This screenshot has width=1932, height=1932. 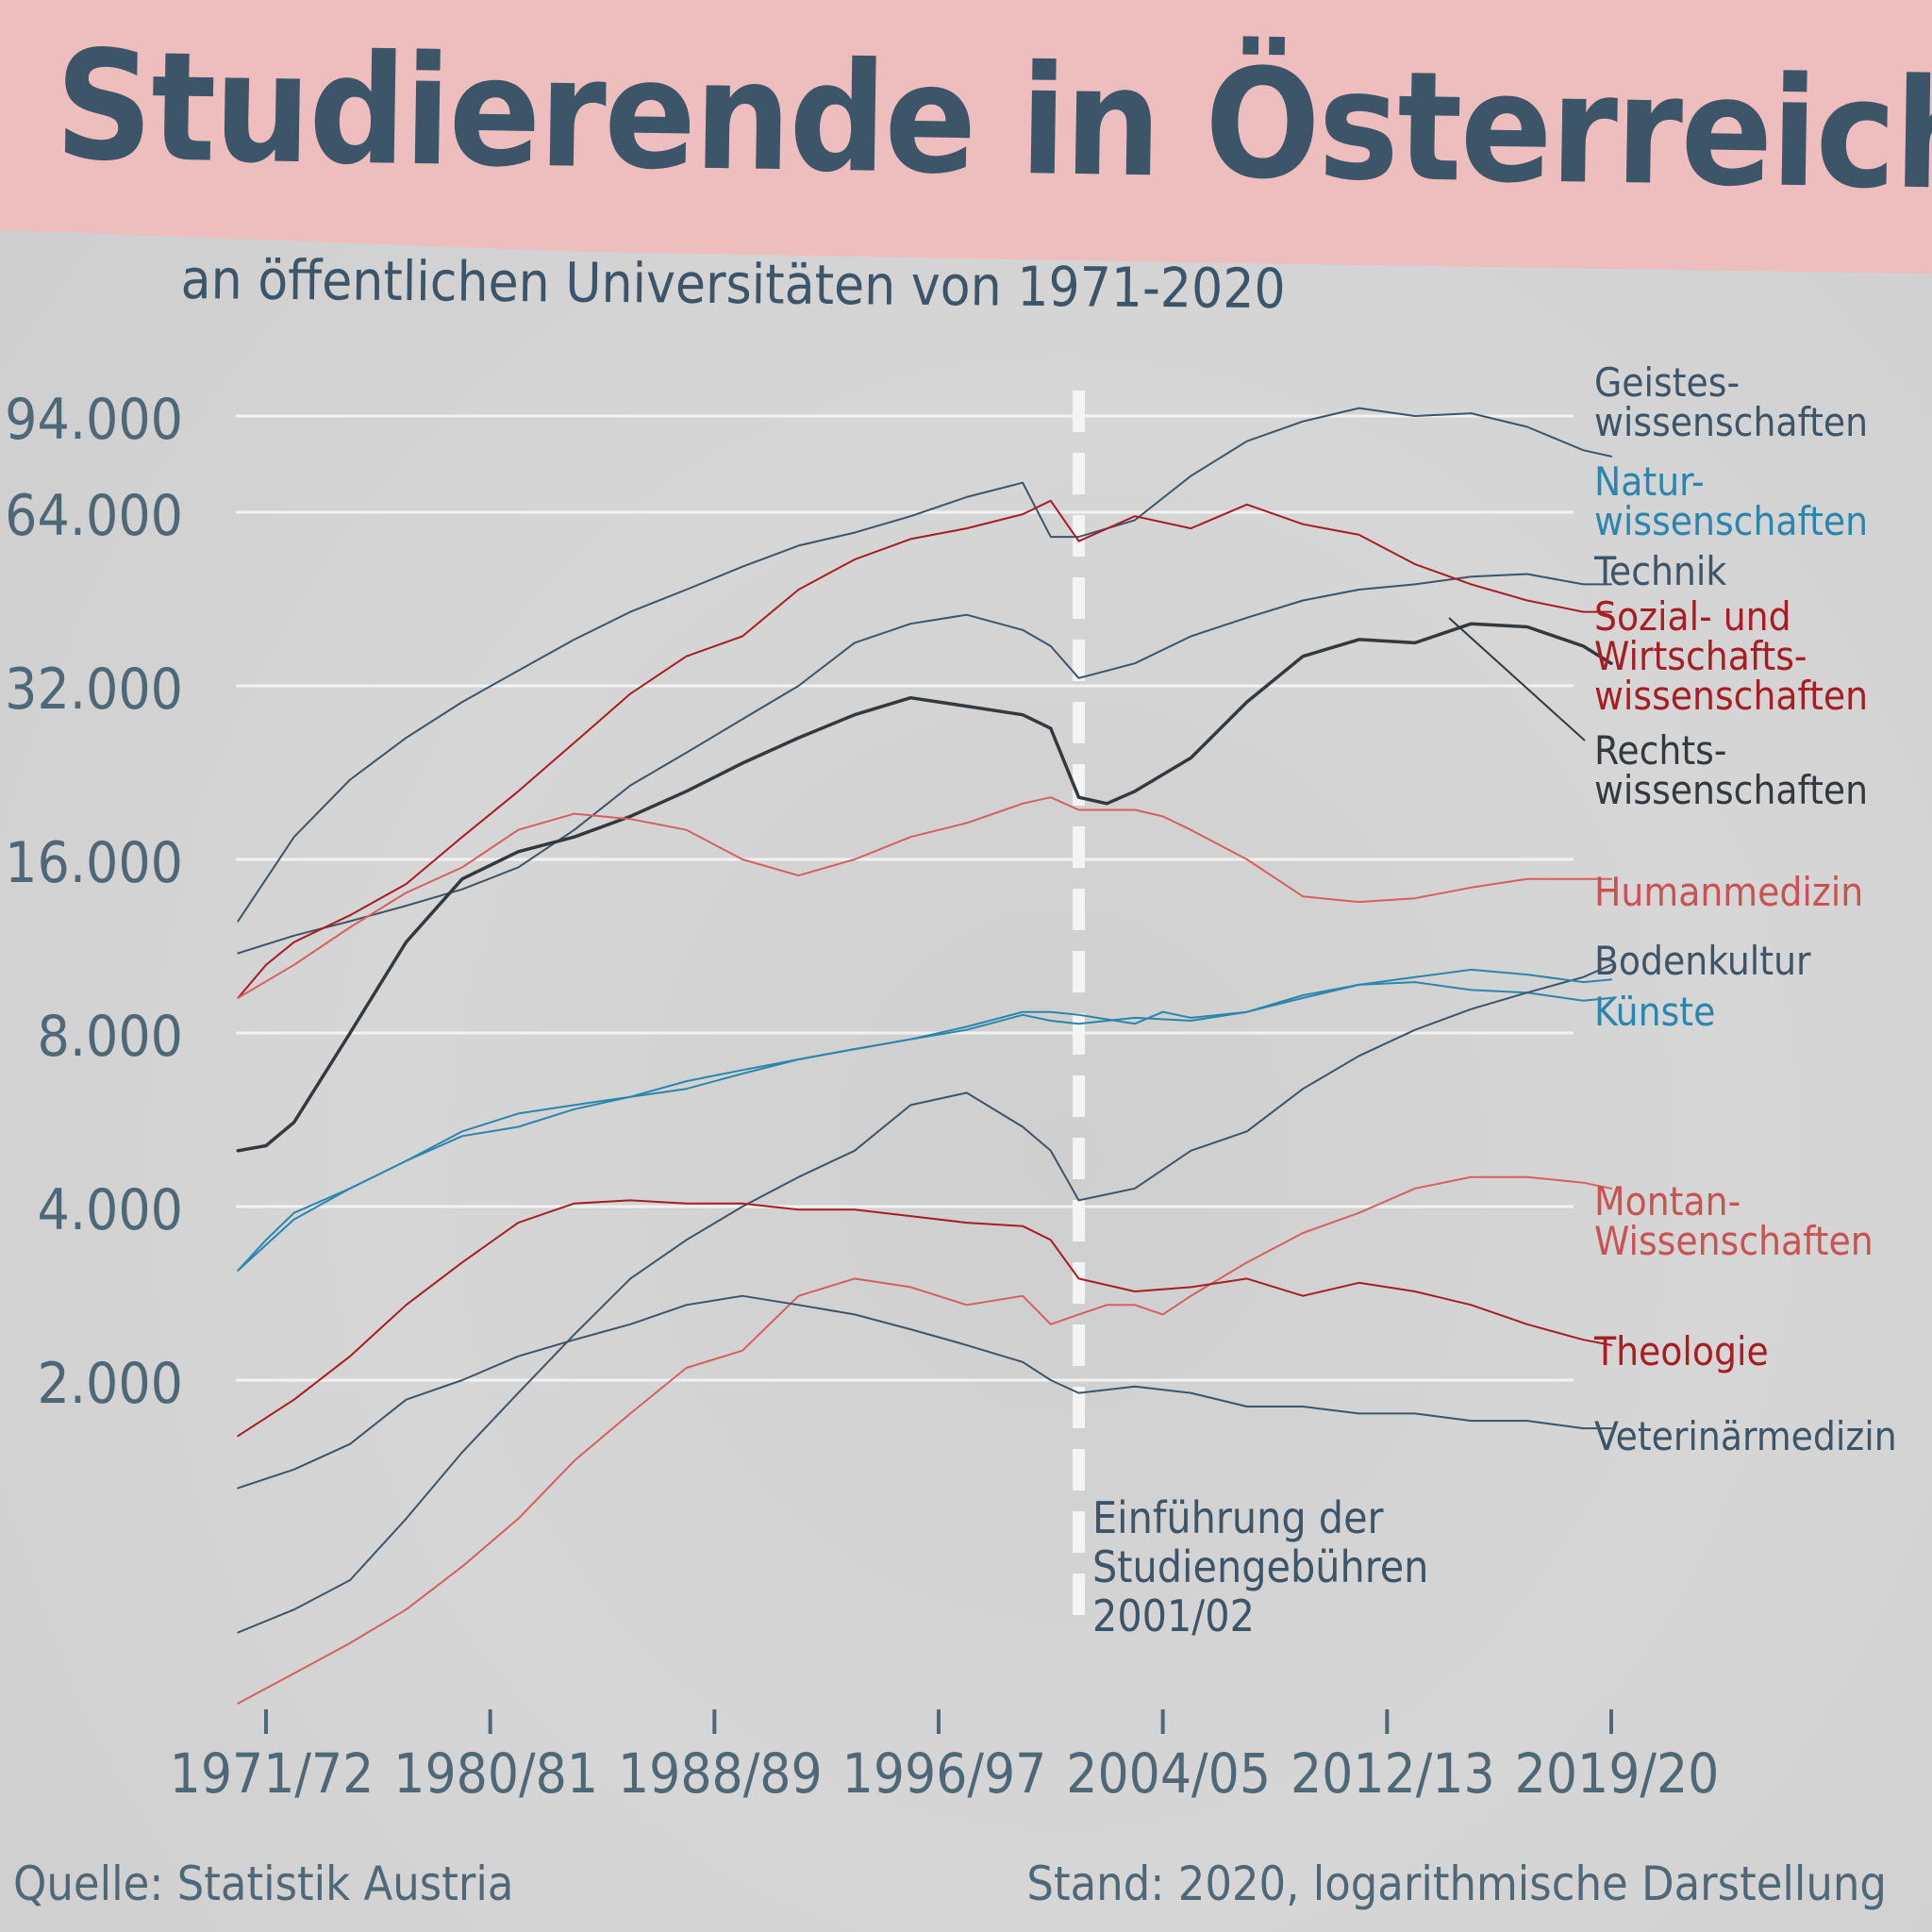 I want to click on x-tick-label: 1996/97, so click(x=945, y=1773).